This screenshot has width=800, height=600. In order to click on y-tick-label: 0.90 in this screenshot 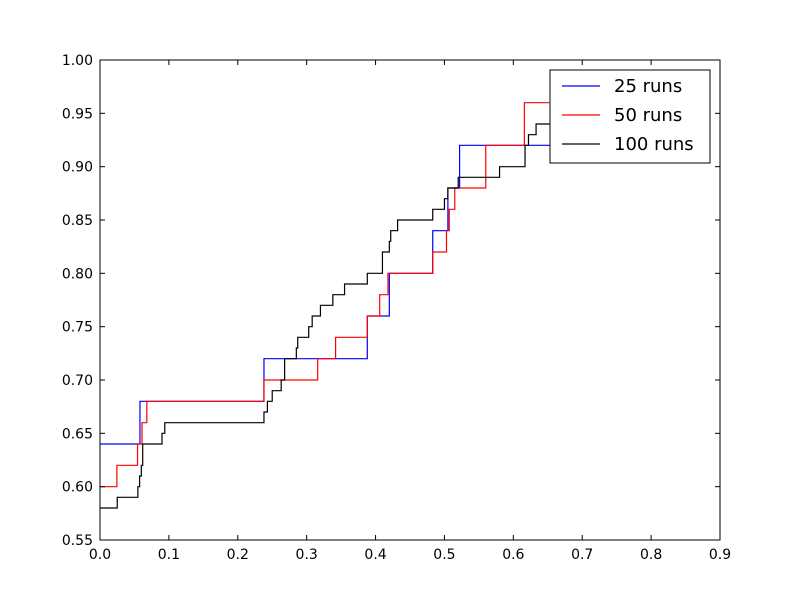, I will do `click(77, 168)`.